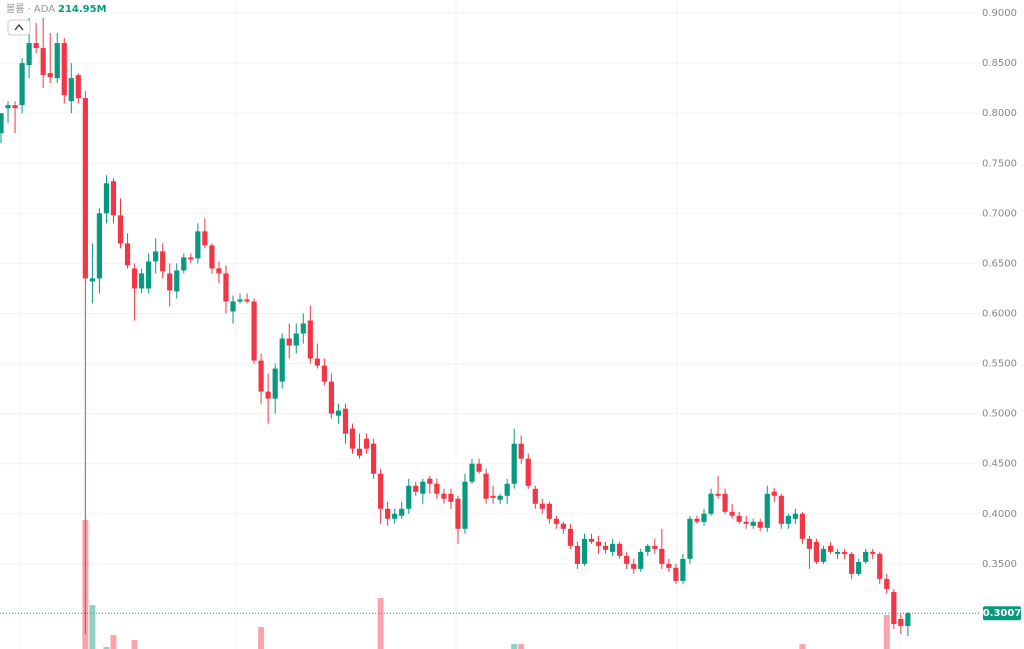  I want to click on axis-background, so click(1002, 324).